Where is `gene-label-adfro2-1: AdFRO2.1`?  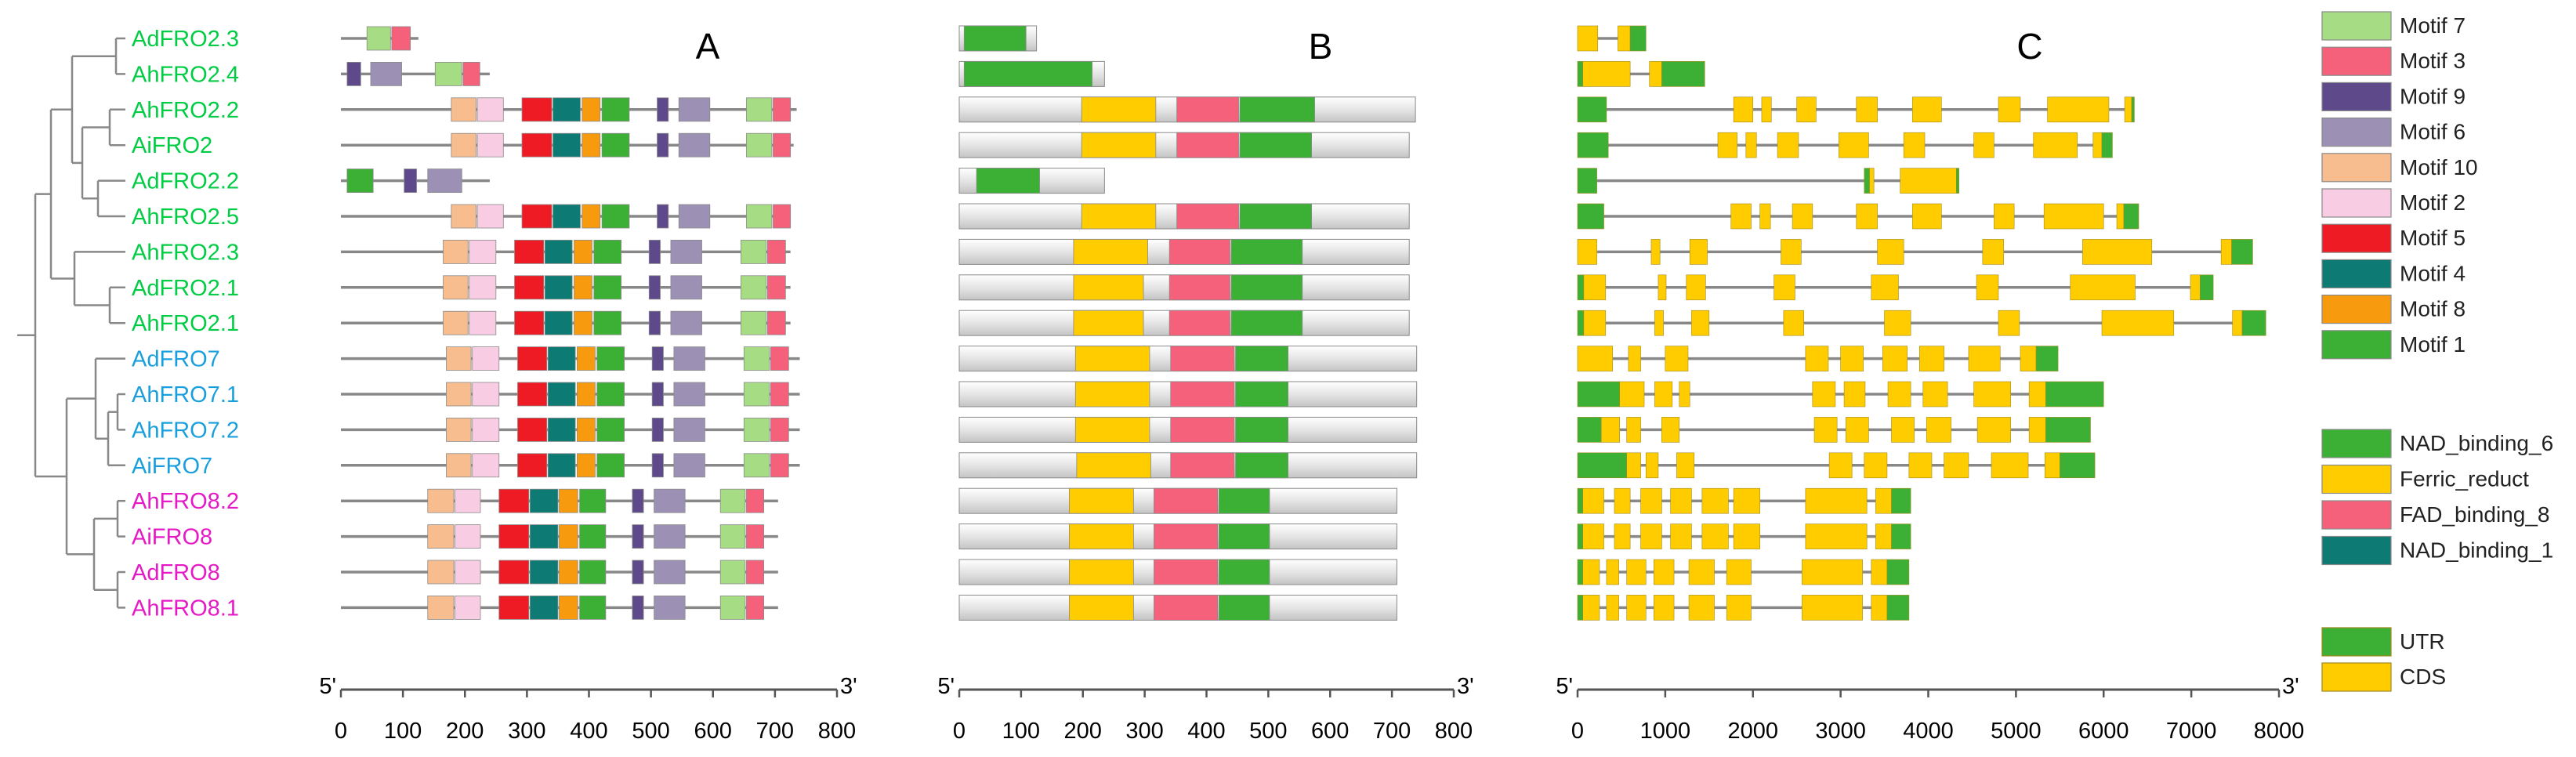
gene-label-adfro2-1: AdFRO2.1 is located at coordinates (185, 288).